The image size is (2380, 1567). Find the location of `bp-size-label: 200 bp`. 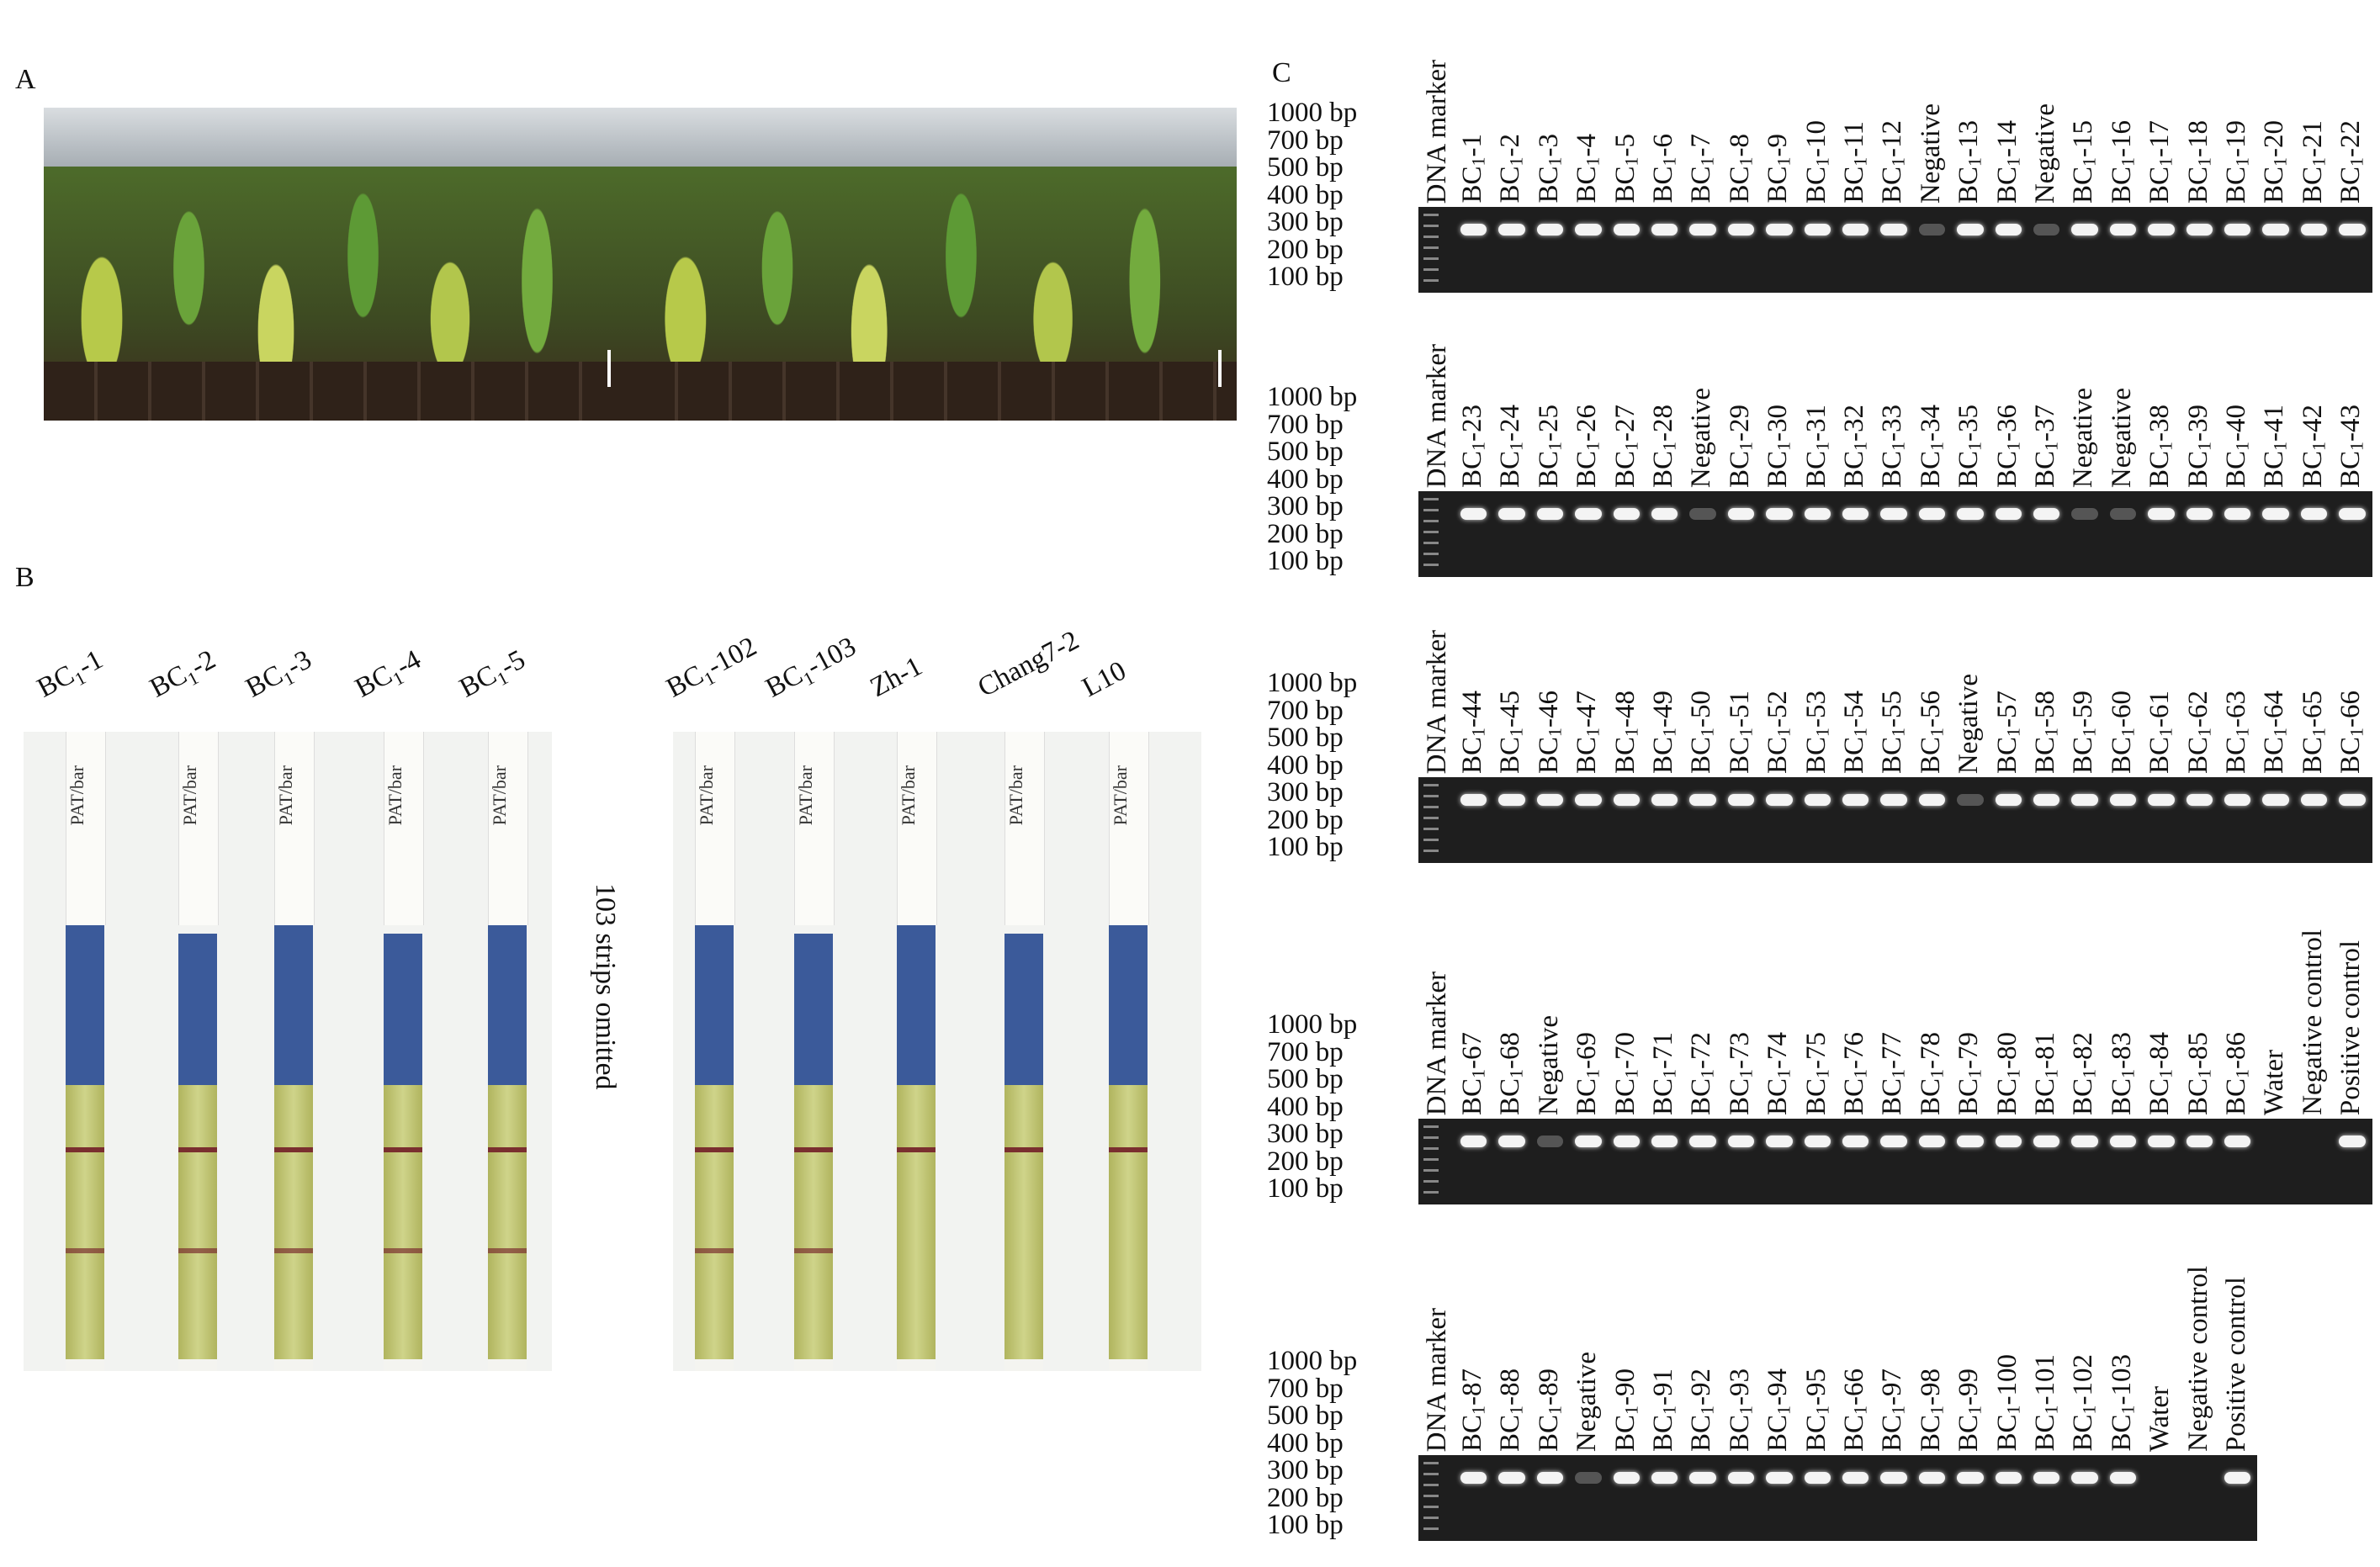

bp-size-label: 200 bp is located at coordinates (1306, 819).